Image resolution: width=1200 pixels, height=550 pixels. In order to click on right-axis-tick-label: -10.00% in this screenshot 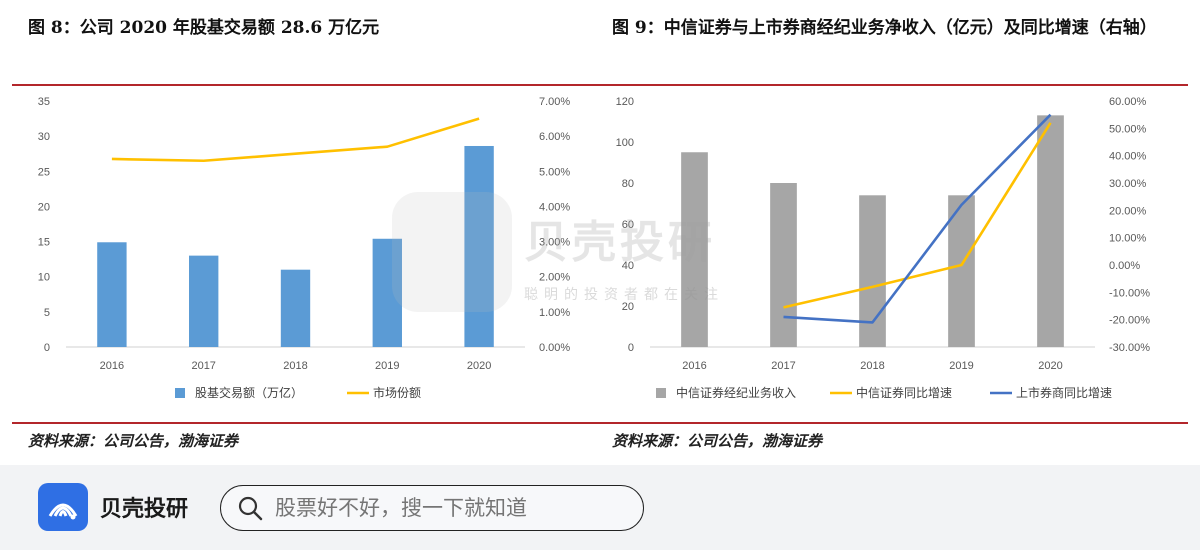, I will do `click(1129, 293)`.